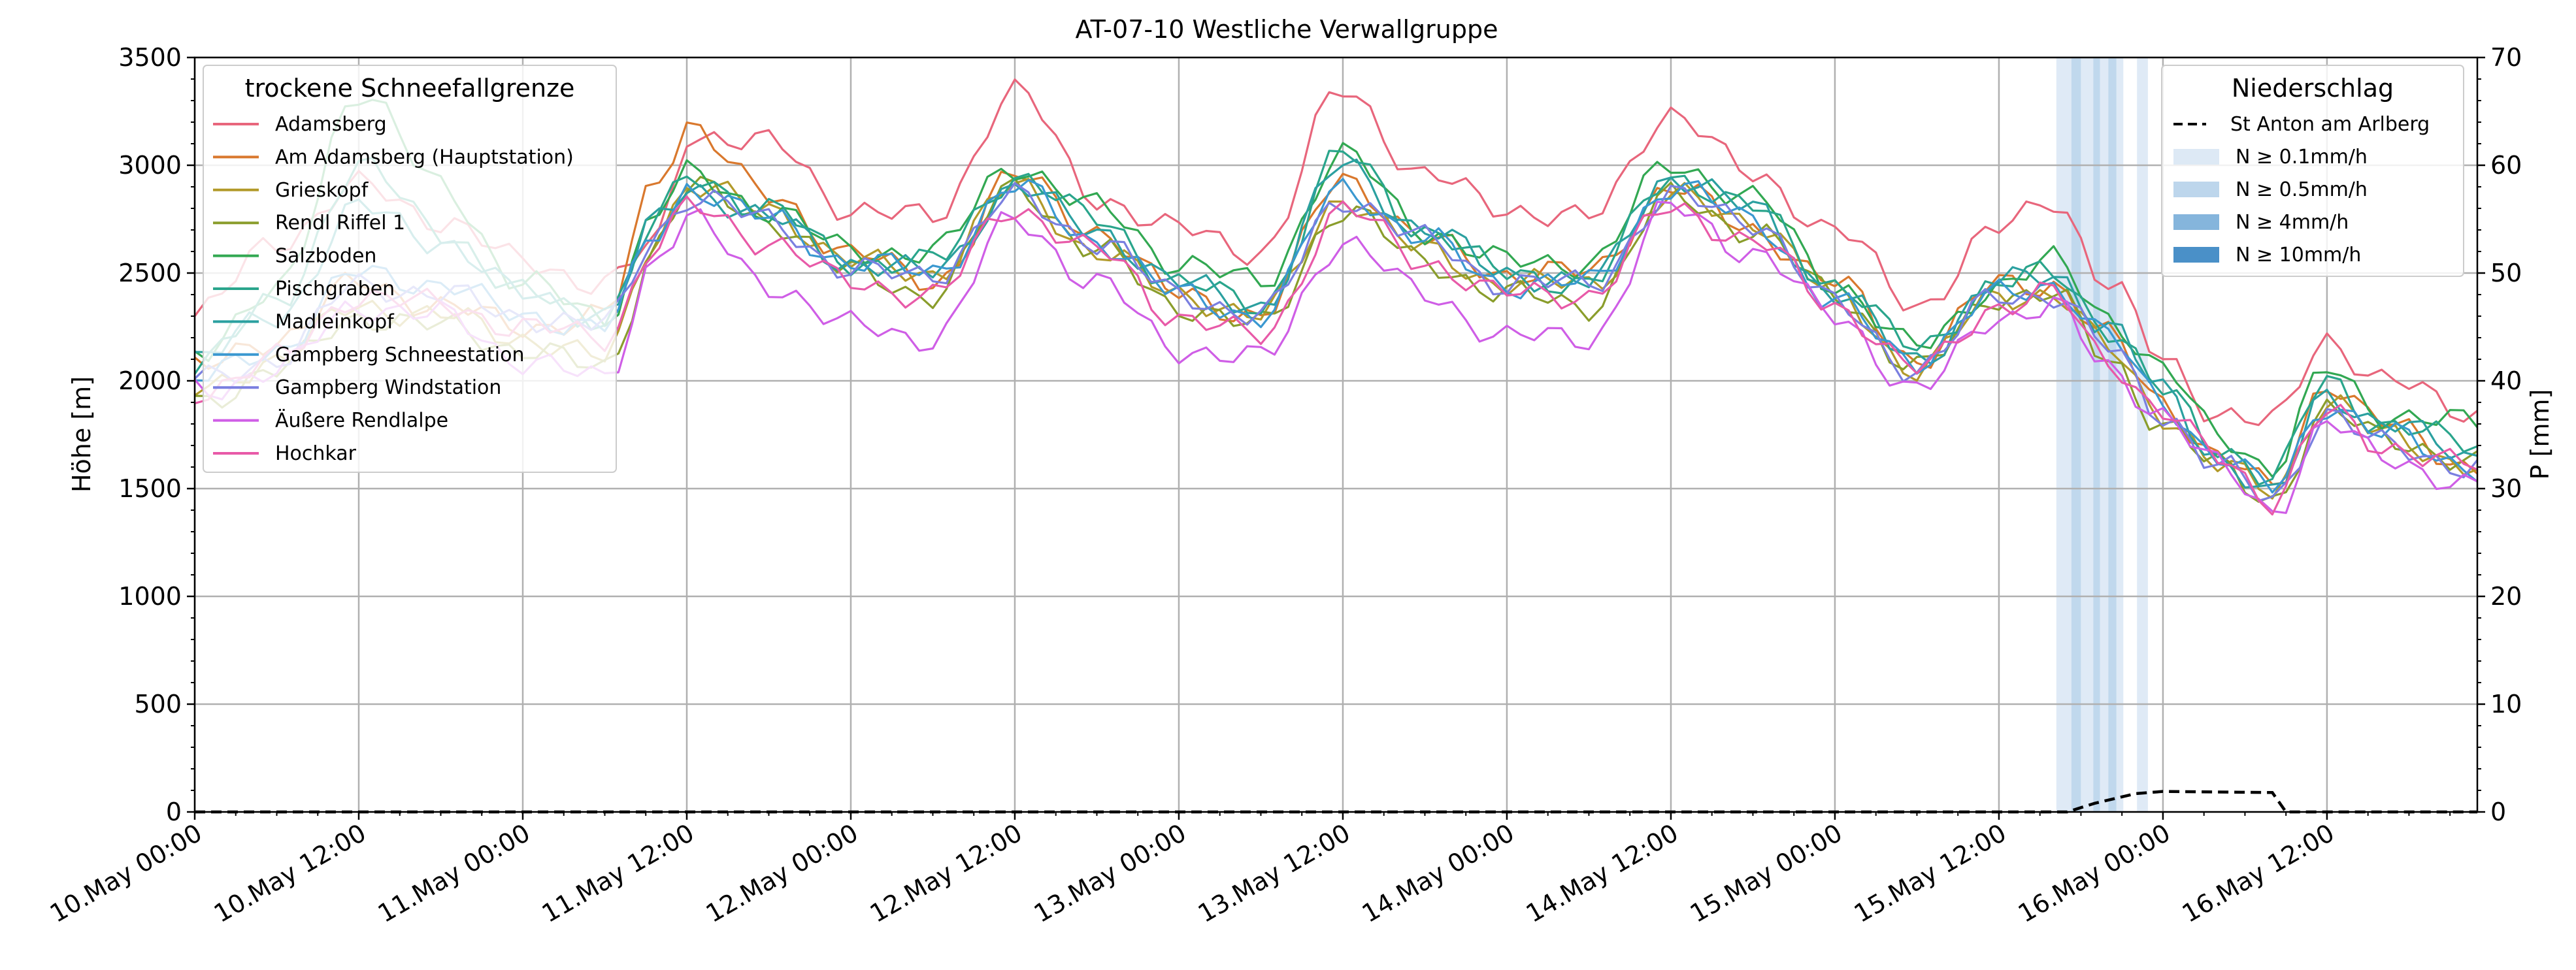  I want to click on y-right-tick-label: 0, so click(2498, 812).